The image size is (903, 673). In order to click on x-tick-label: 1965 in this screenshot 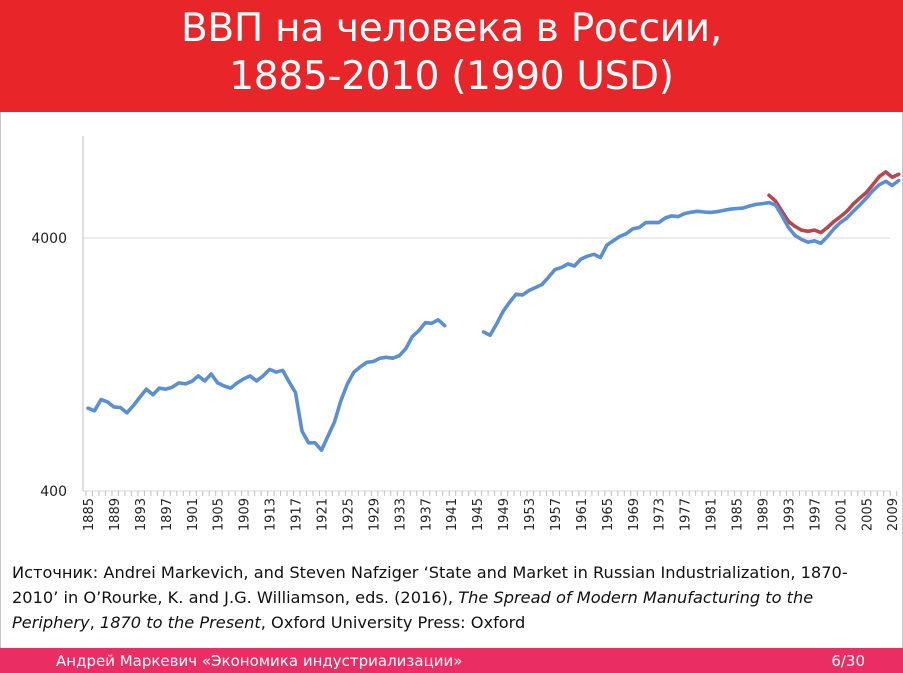, I will do `click(608, 514)`.